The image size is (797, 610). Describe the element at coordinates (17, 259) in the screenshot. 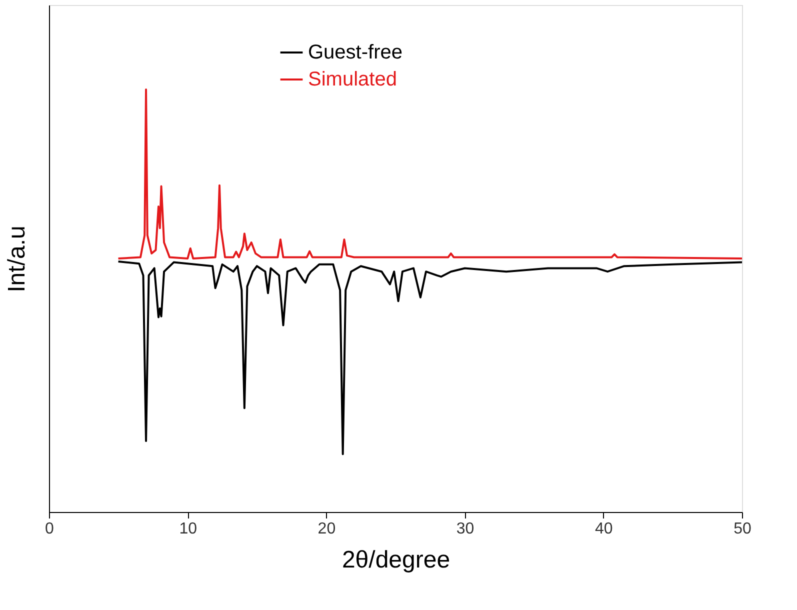

I see `y-axis-title: Int/a.u` at that location.